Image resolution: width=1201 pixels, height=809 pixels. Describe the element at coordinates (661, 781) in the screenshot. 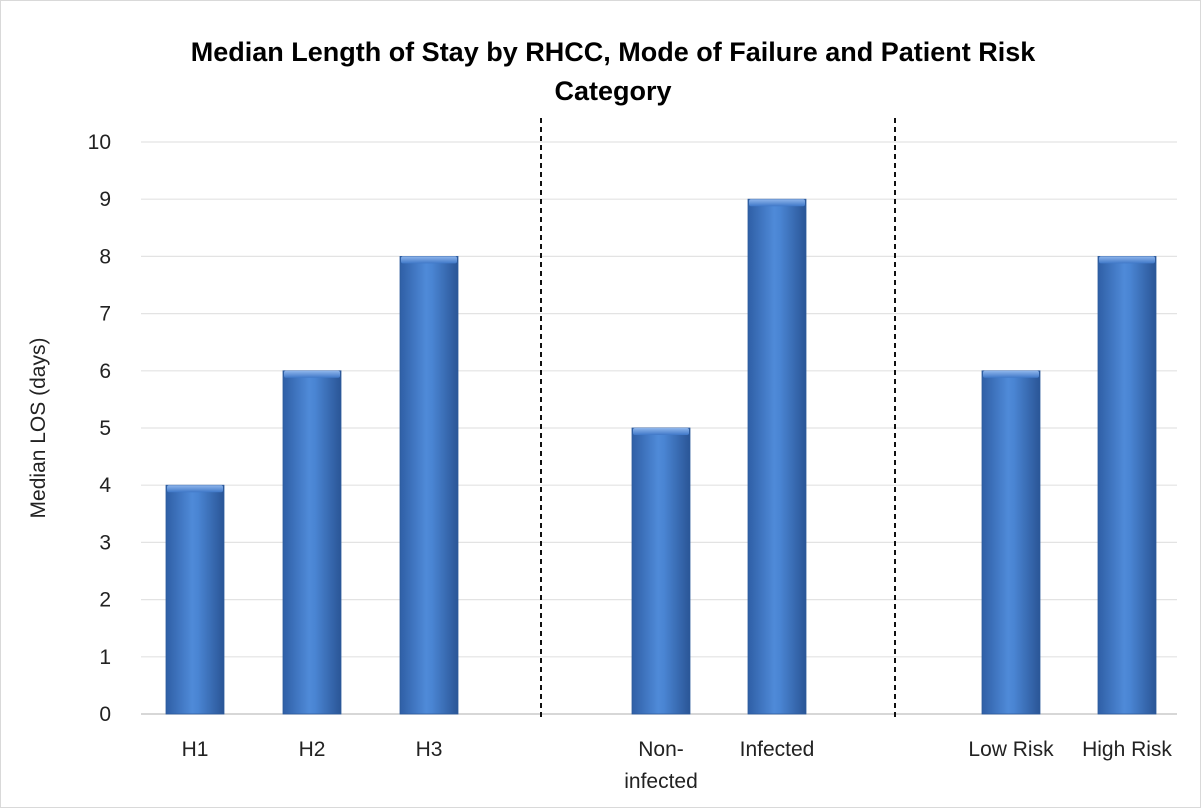

I see `x-tick-label: infected` at that location.